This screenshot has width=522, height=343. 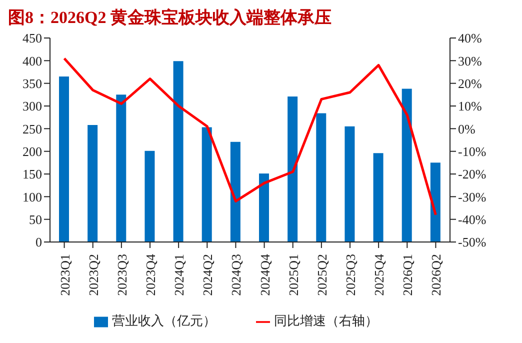 I want to click on x-tick-label: 2025Q2, so click(x=322, y=275).